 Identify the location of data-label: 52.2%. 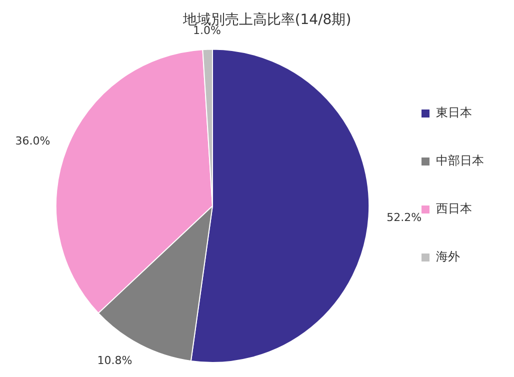
(404, 217).